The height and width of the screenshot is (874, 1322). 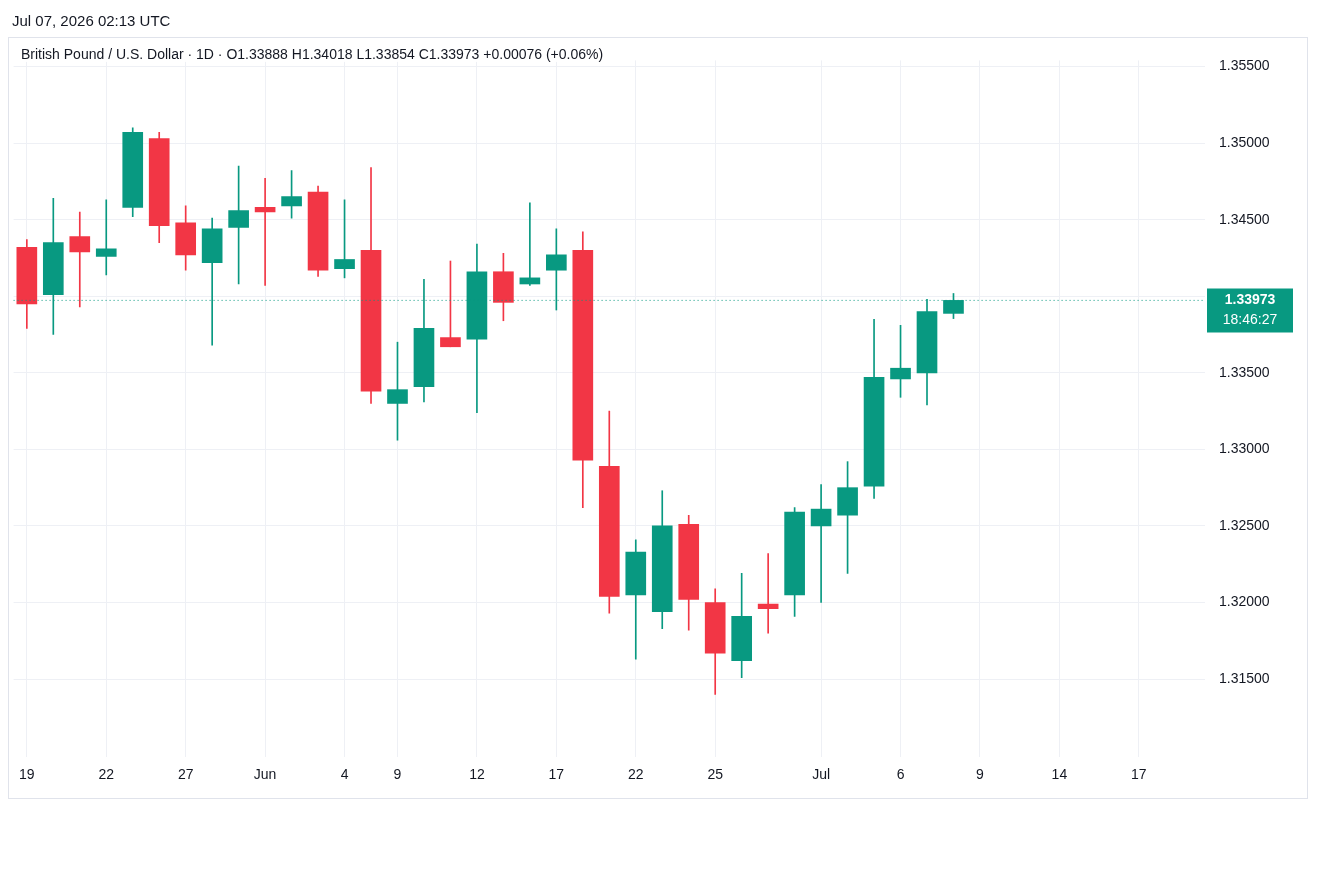 What do you see at coordinates (1244, 601) in the screenshot?
I see `y-tick-label: 1.32000` at bounding box center [1244, 601].